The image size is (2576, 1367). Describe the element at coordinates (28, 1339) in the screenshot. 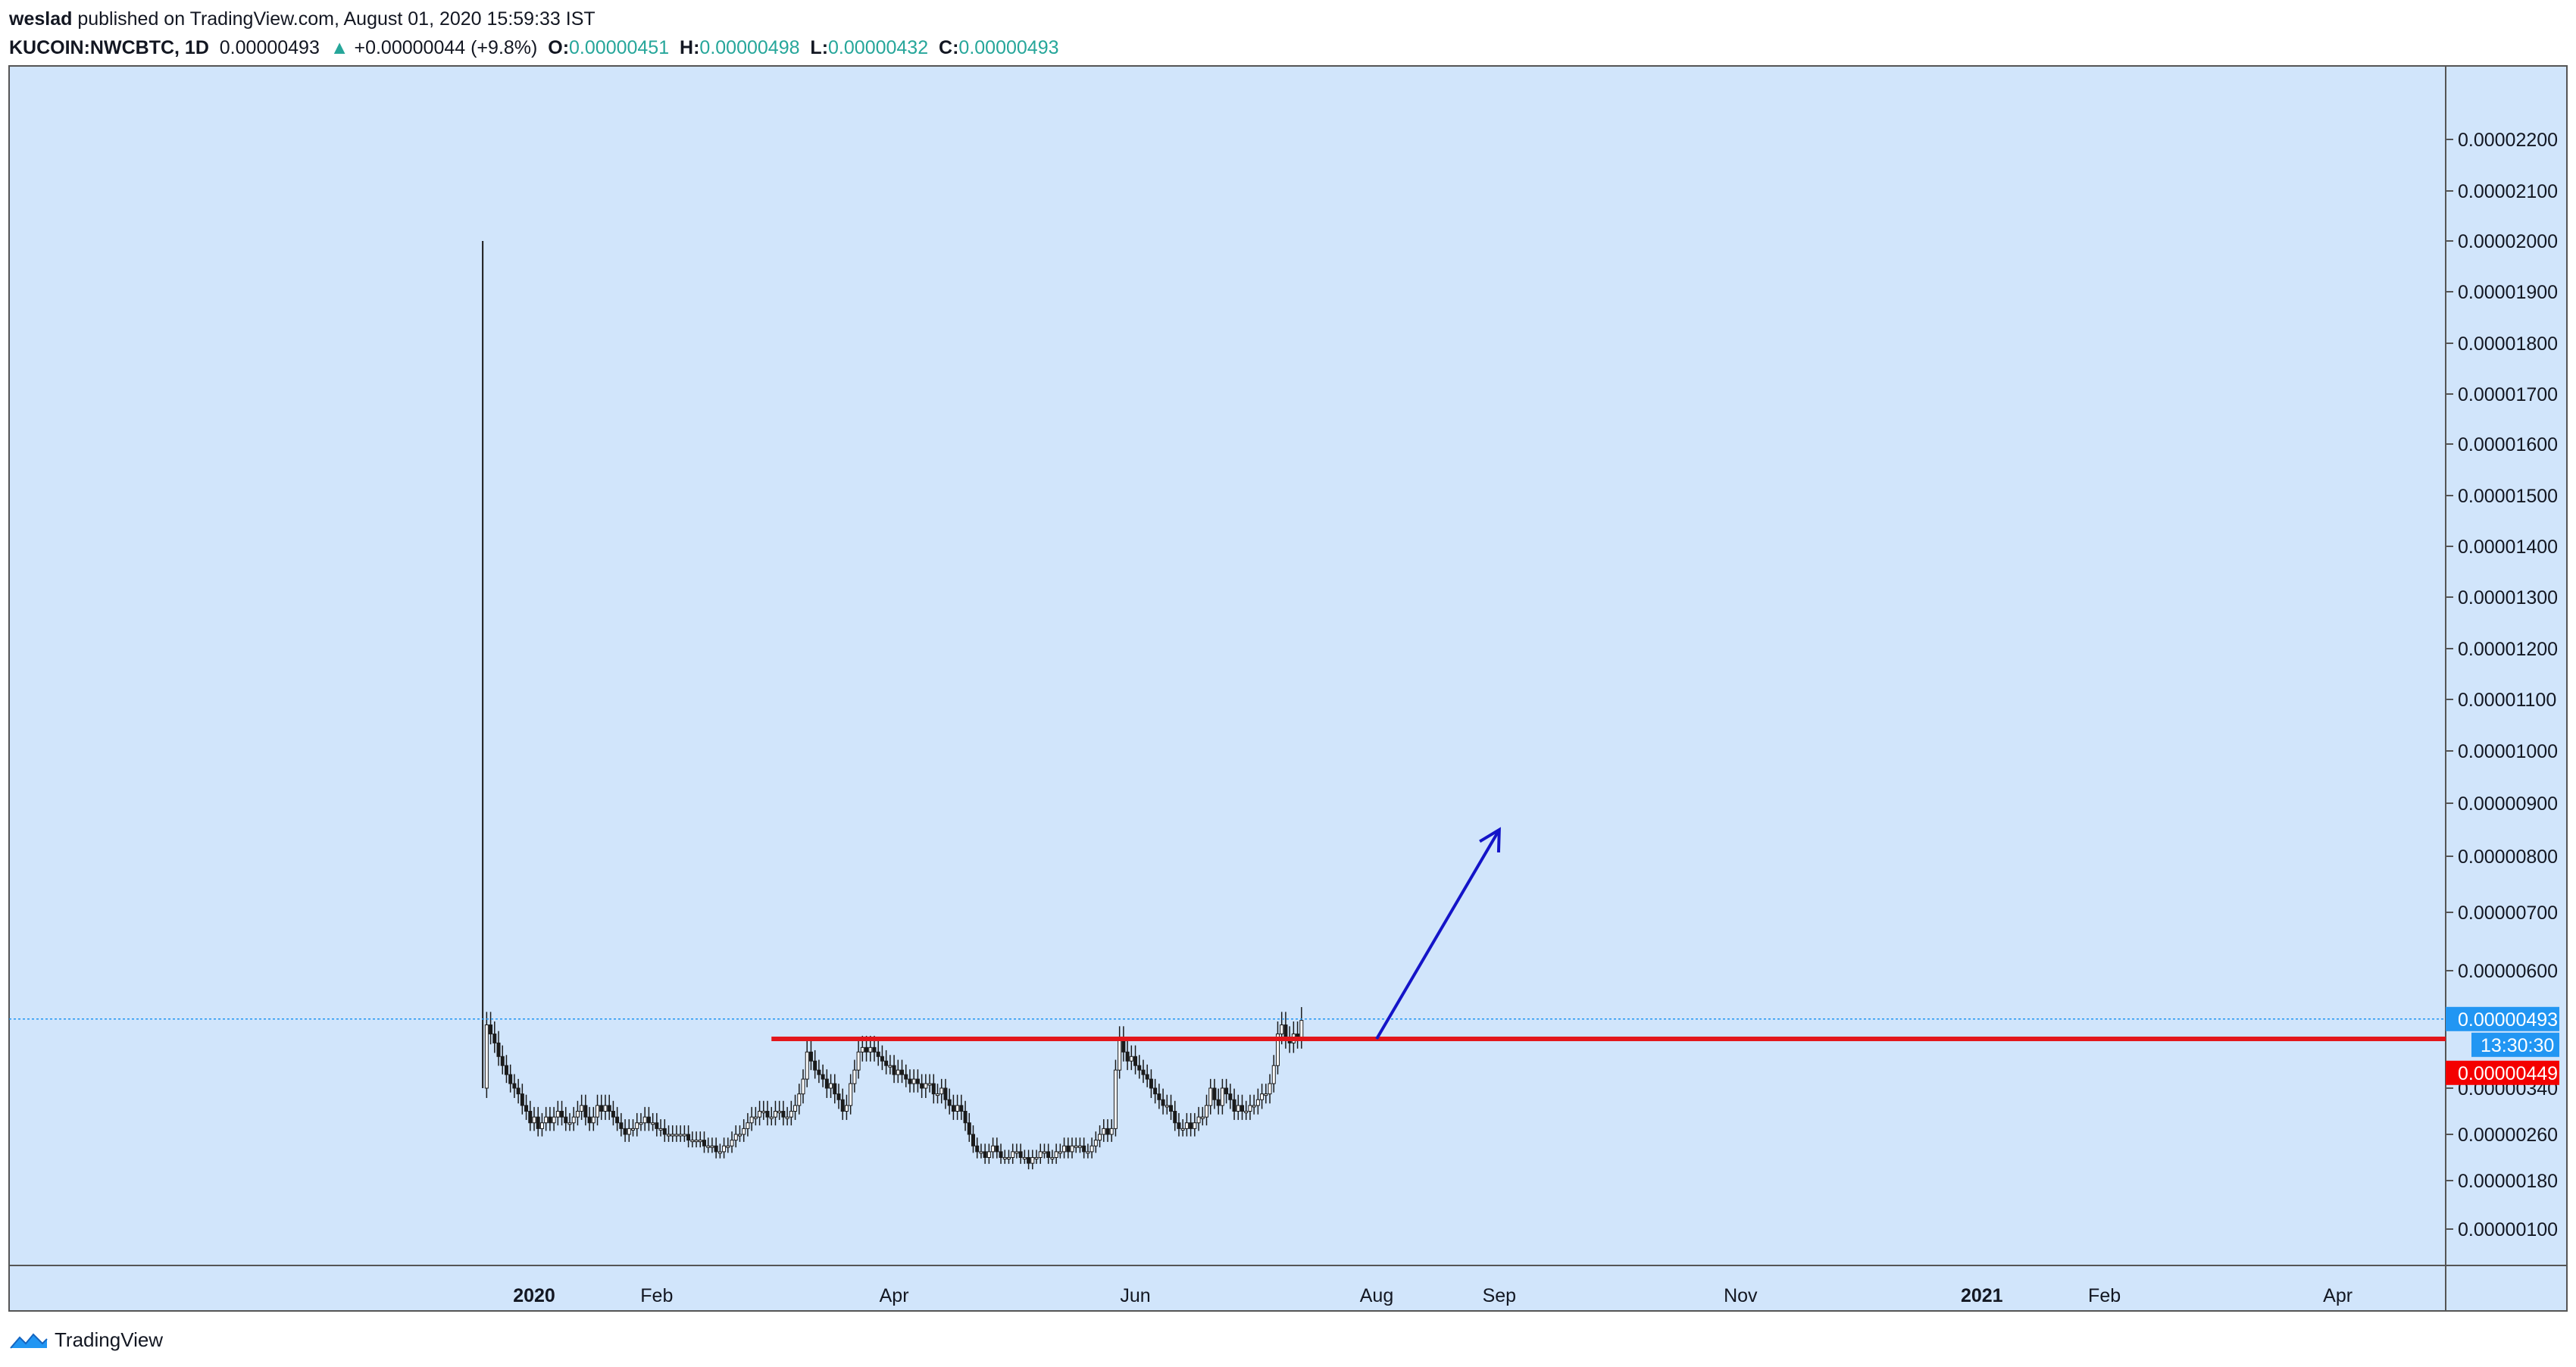

I see `tradingview-logo-icon` at that location.